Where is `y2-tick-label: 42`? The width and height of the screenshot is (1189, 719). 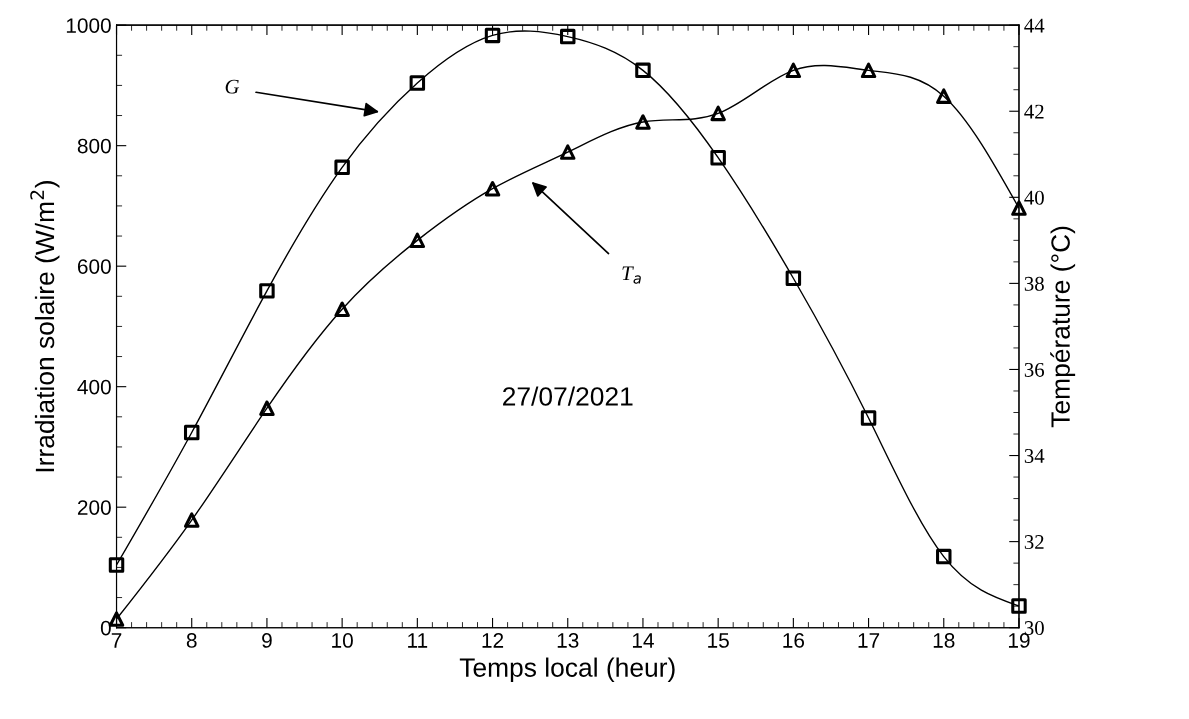 y2-tick-label: 42 is located at coordinates (1034, 111).